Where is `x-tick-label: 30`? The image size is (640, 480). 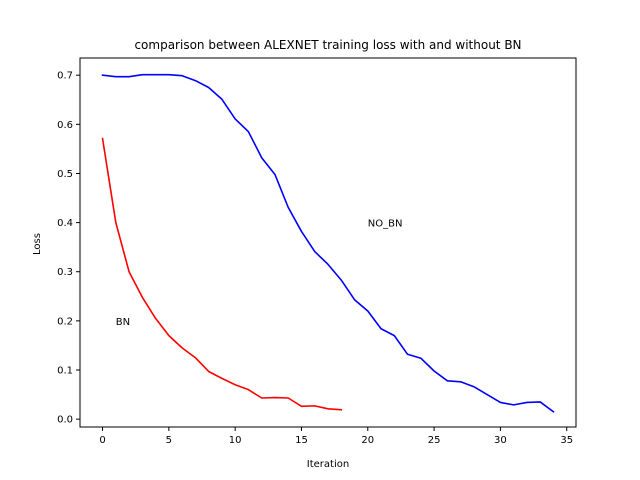
x-tick-label: 30 is located at coordinates (500, 440).